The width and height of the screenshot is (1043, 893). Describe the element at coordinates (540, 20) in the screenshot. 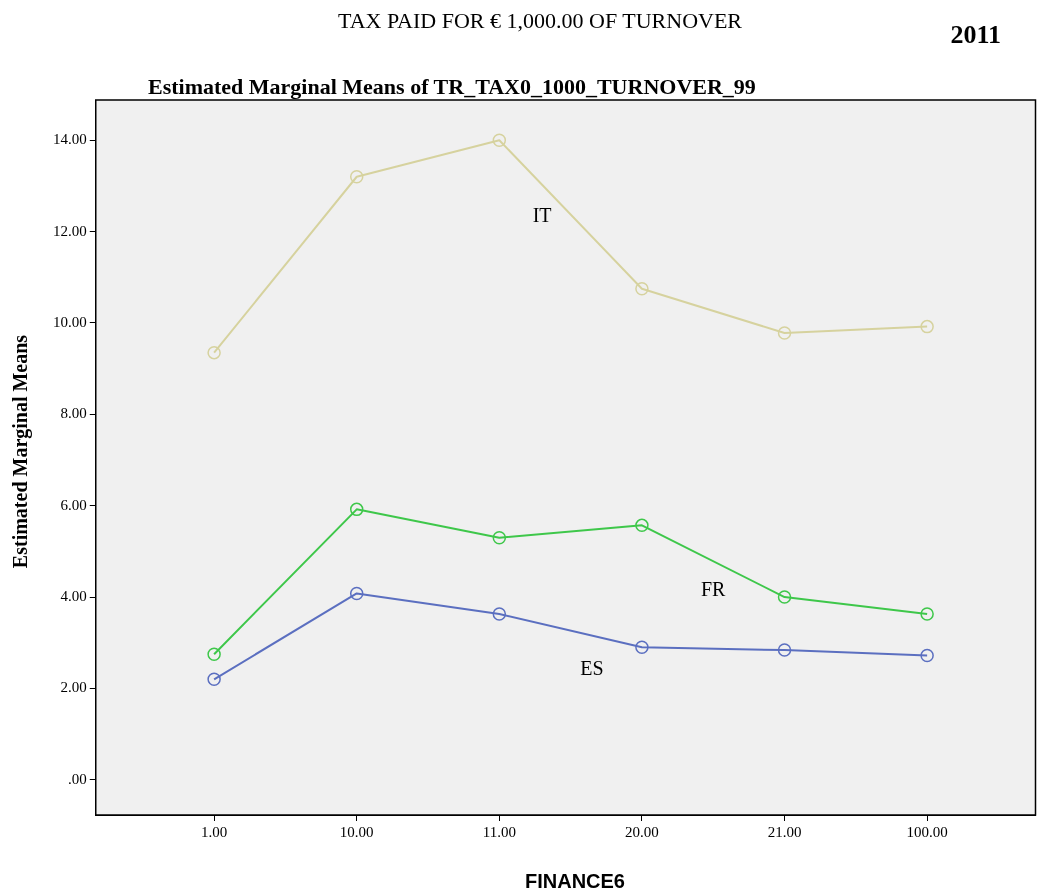

I see `chart-title: TAX PAID FOR € 1,000.00 OF TURNOVER` at that location.